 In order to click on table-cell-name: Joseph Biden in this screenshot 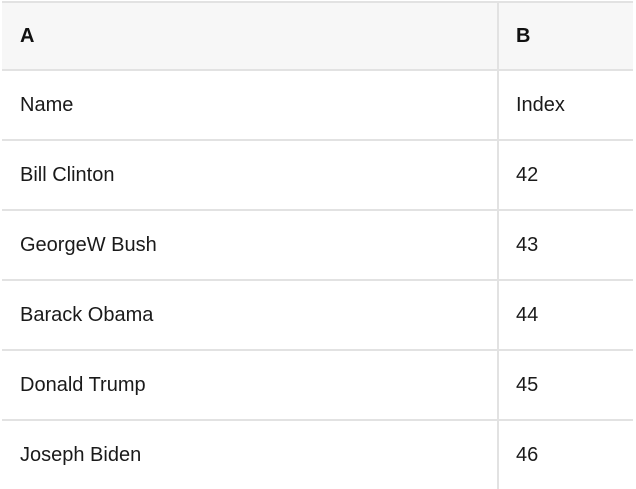, I will do `click(250, 455)`.